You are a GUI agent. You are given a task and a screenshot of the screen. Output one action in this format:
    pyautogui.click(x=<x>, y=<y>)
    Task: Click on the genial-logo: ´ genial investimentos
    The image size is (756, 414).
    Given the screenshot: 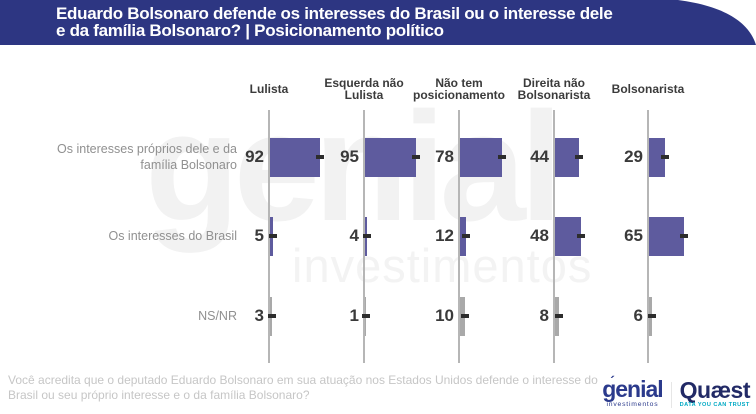 What is the action you would take?
    pyautogui.click(x=632, y=390)
    